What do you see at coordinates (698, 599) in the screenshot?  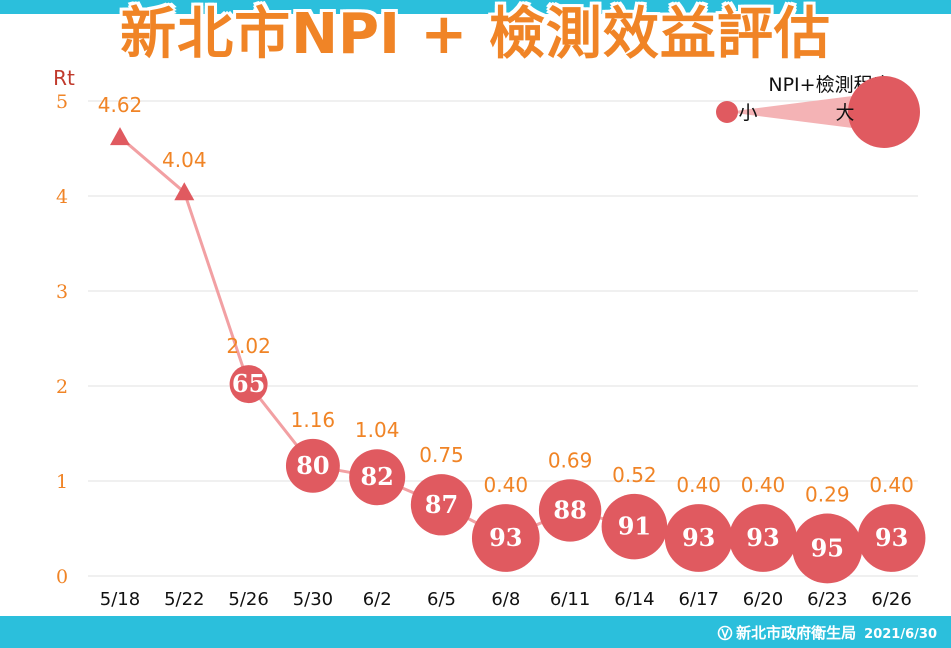 I see `x-tick-label: 6/17` at bounding box center [698, 599].